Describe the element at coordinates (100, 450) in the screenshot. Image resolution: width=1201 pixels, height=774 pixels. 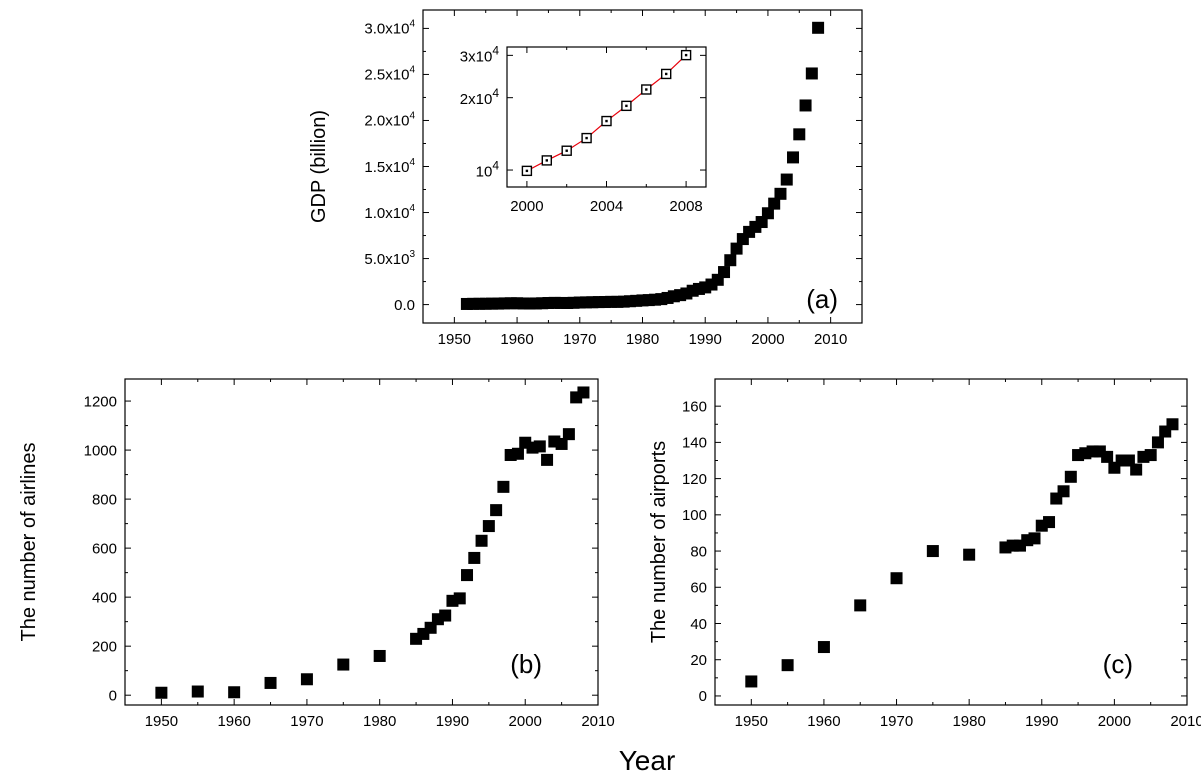
I see `y-tick-label: 1000` at that location.